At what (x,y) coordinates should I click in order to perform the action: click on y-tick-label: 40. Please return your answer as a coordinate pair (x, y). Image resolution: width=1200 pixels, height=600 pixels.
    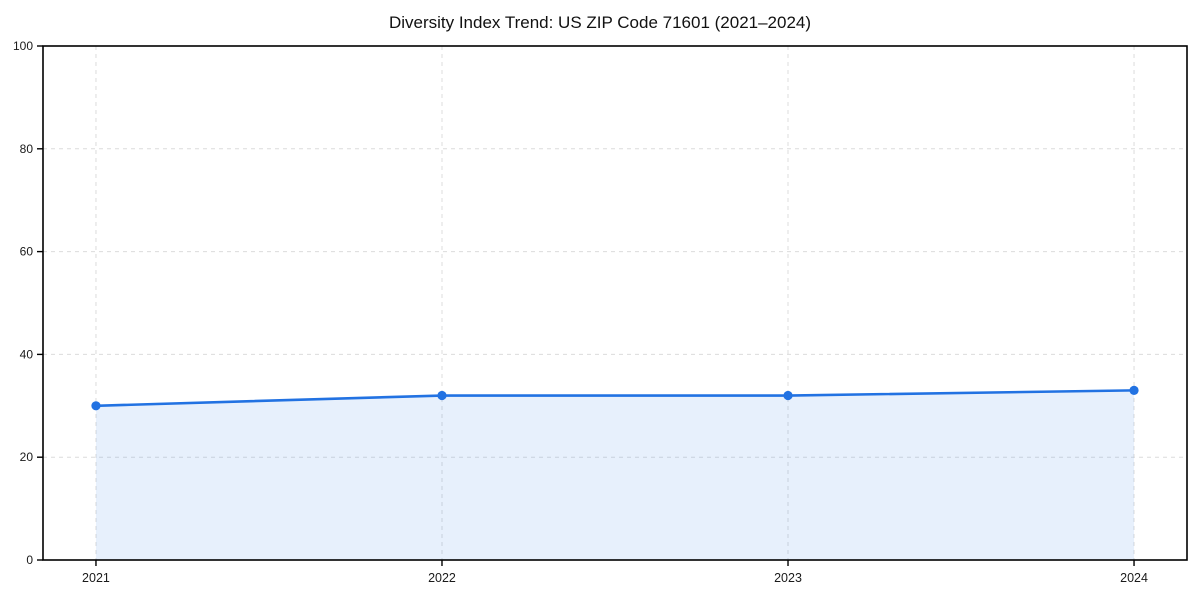
    Looking at the image, I should click on (27, 354).